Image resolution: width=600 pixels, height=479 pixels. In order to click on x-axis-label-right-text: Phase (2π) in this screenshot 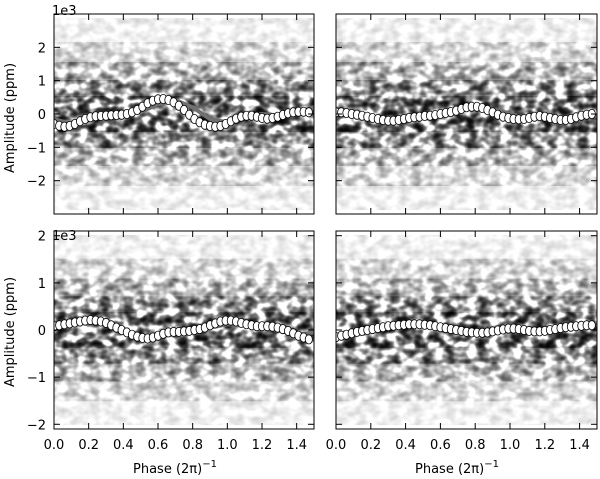, I will do `click(449, 469)`.